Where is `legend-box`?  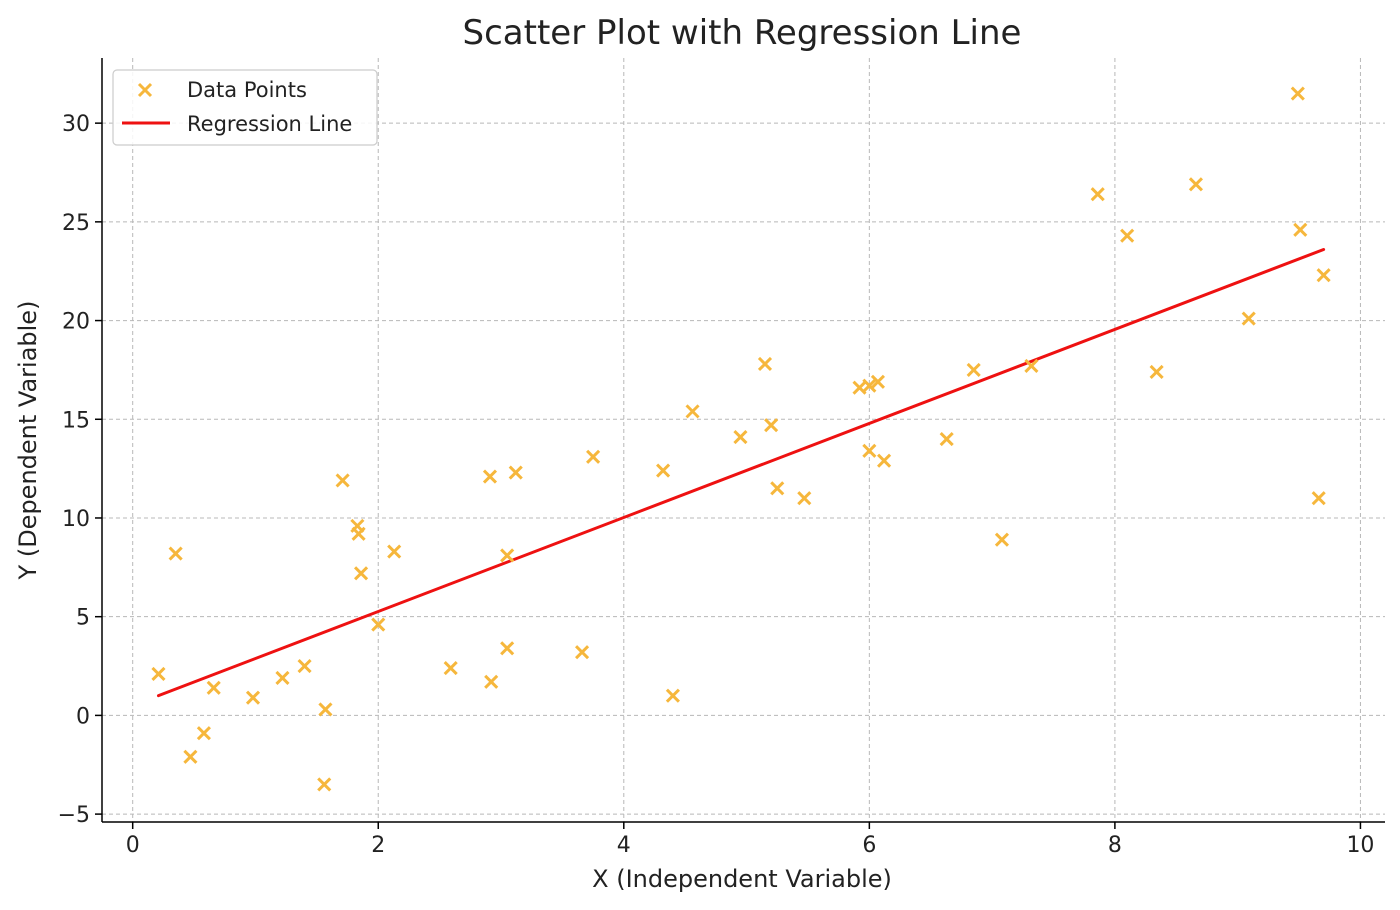
legend-box is located at coordinates (245, 107).